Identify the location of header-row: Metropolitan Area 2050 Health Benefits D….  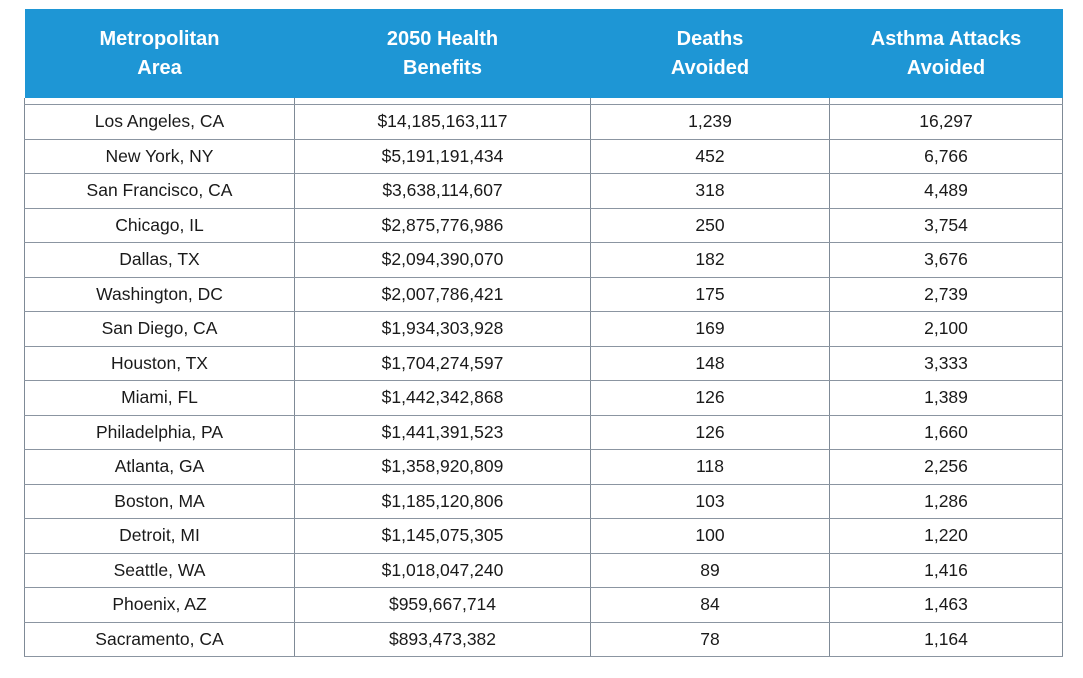
(543, 53).